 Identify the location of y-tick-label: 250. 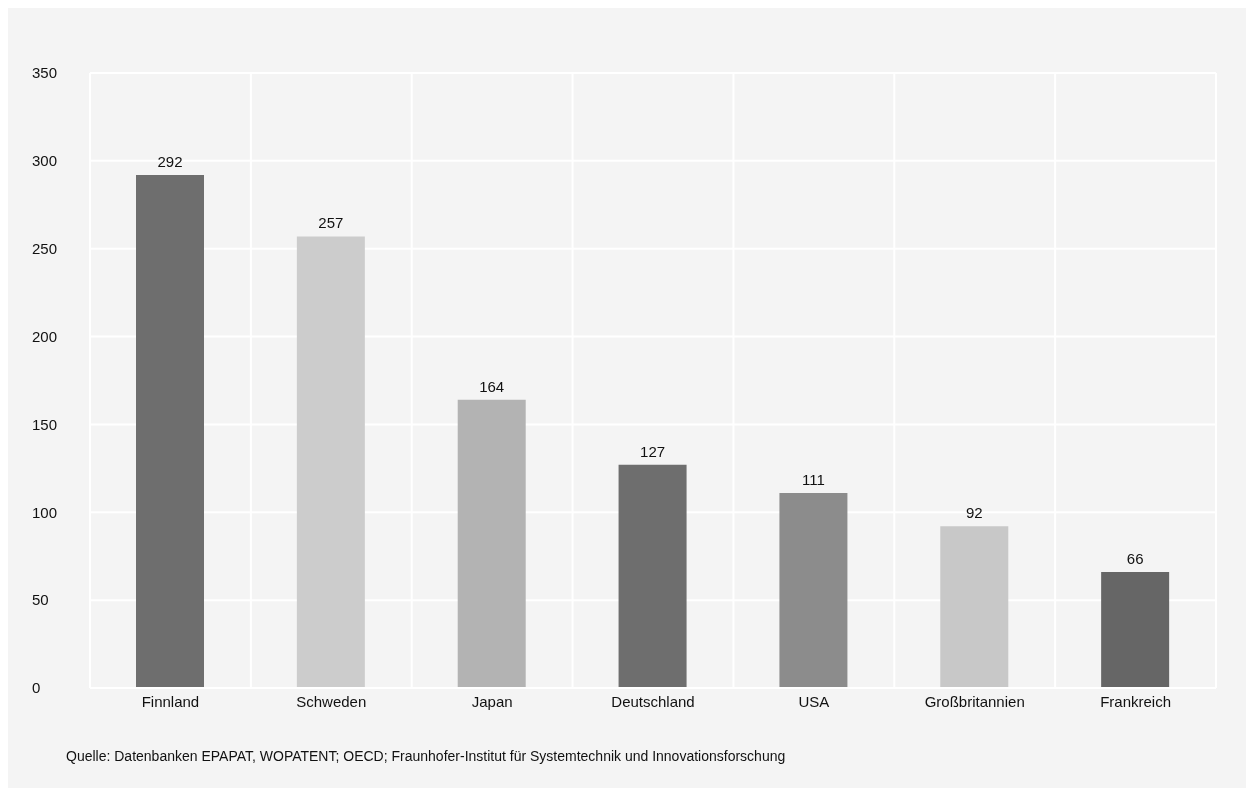
(45, 249).